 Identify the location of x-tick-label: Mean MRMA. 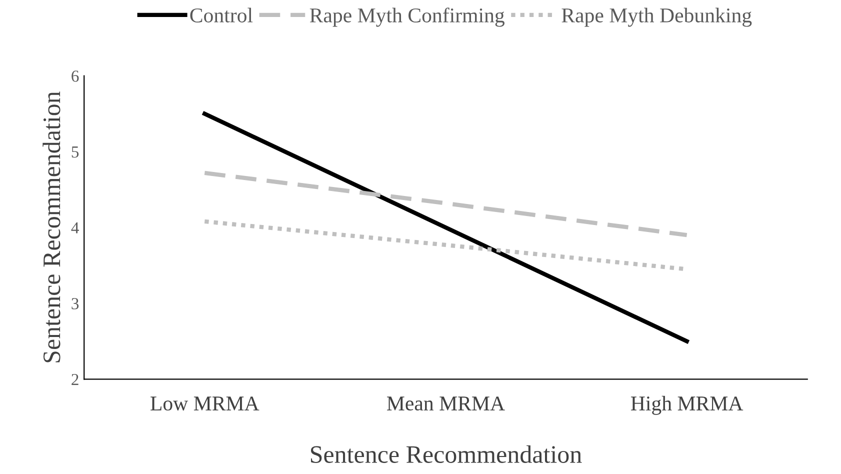
(446, 403).